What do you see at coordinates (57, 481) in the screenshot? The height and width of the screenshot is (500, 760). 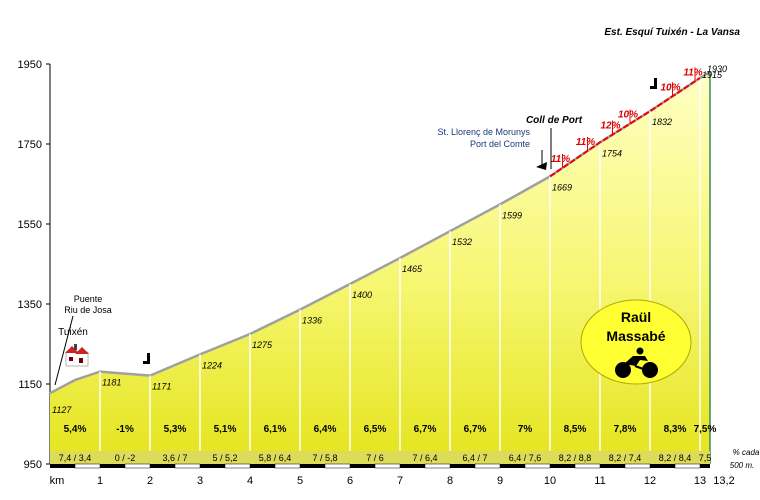 I see `x-axis-label: km` at bounding box center [57, 481].